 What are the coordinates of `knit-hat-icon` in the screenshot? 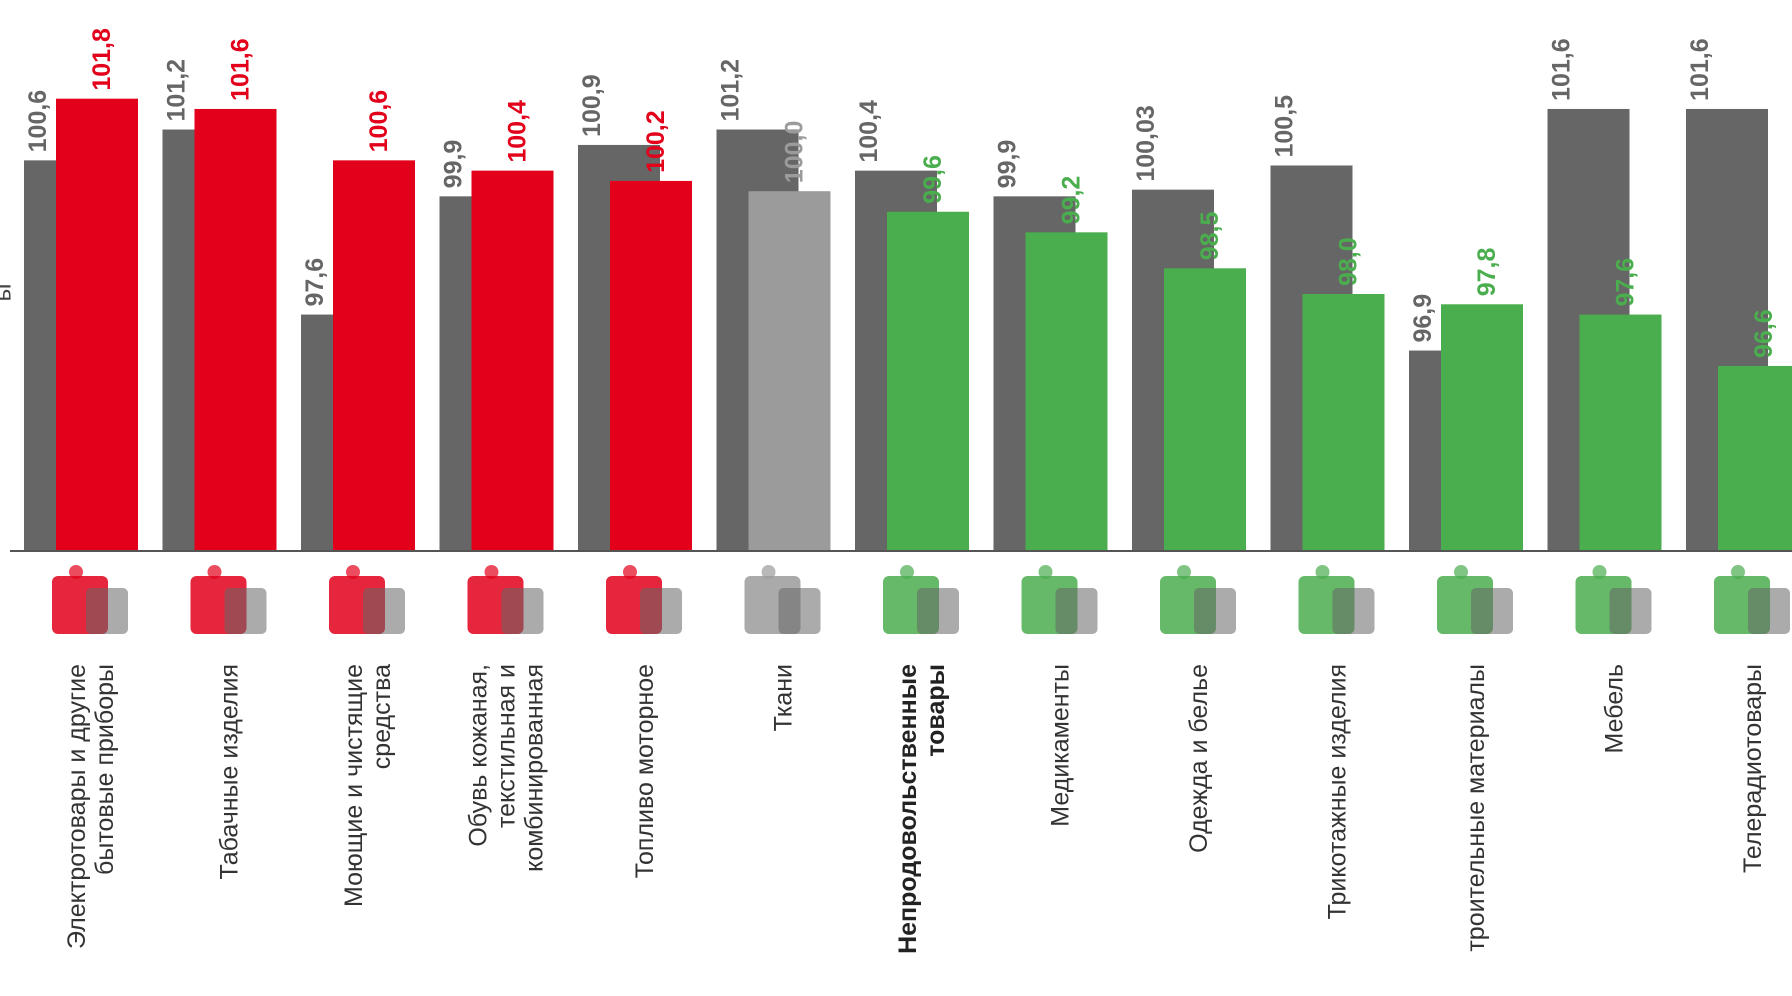 It's located at (1336, 599).